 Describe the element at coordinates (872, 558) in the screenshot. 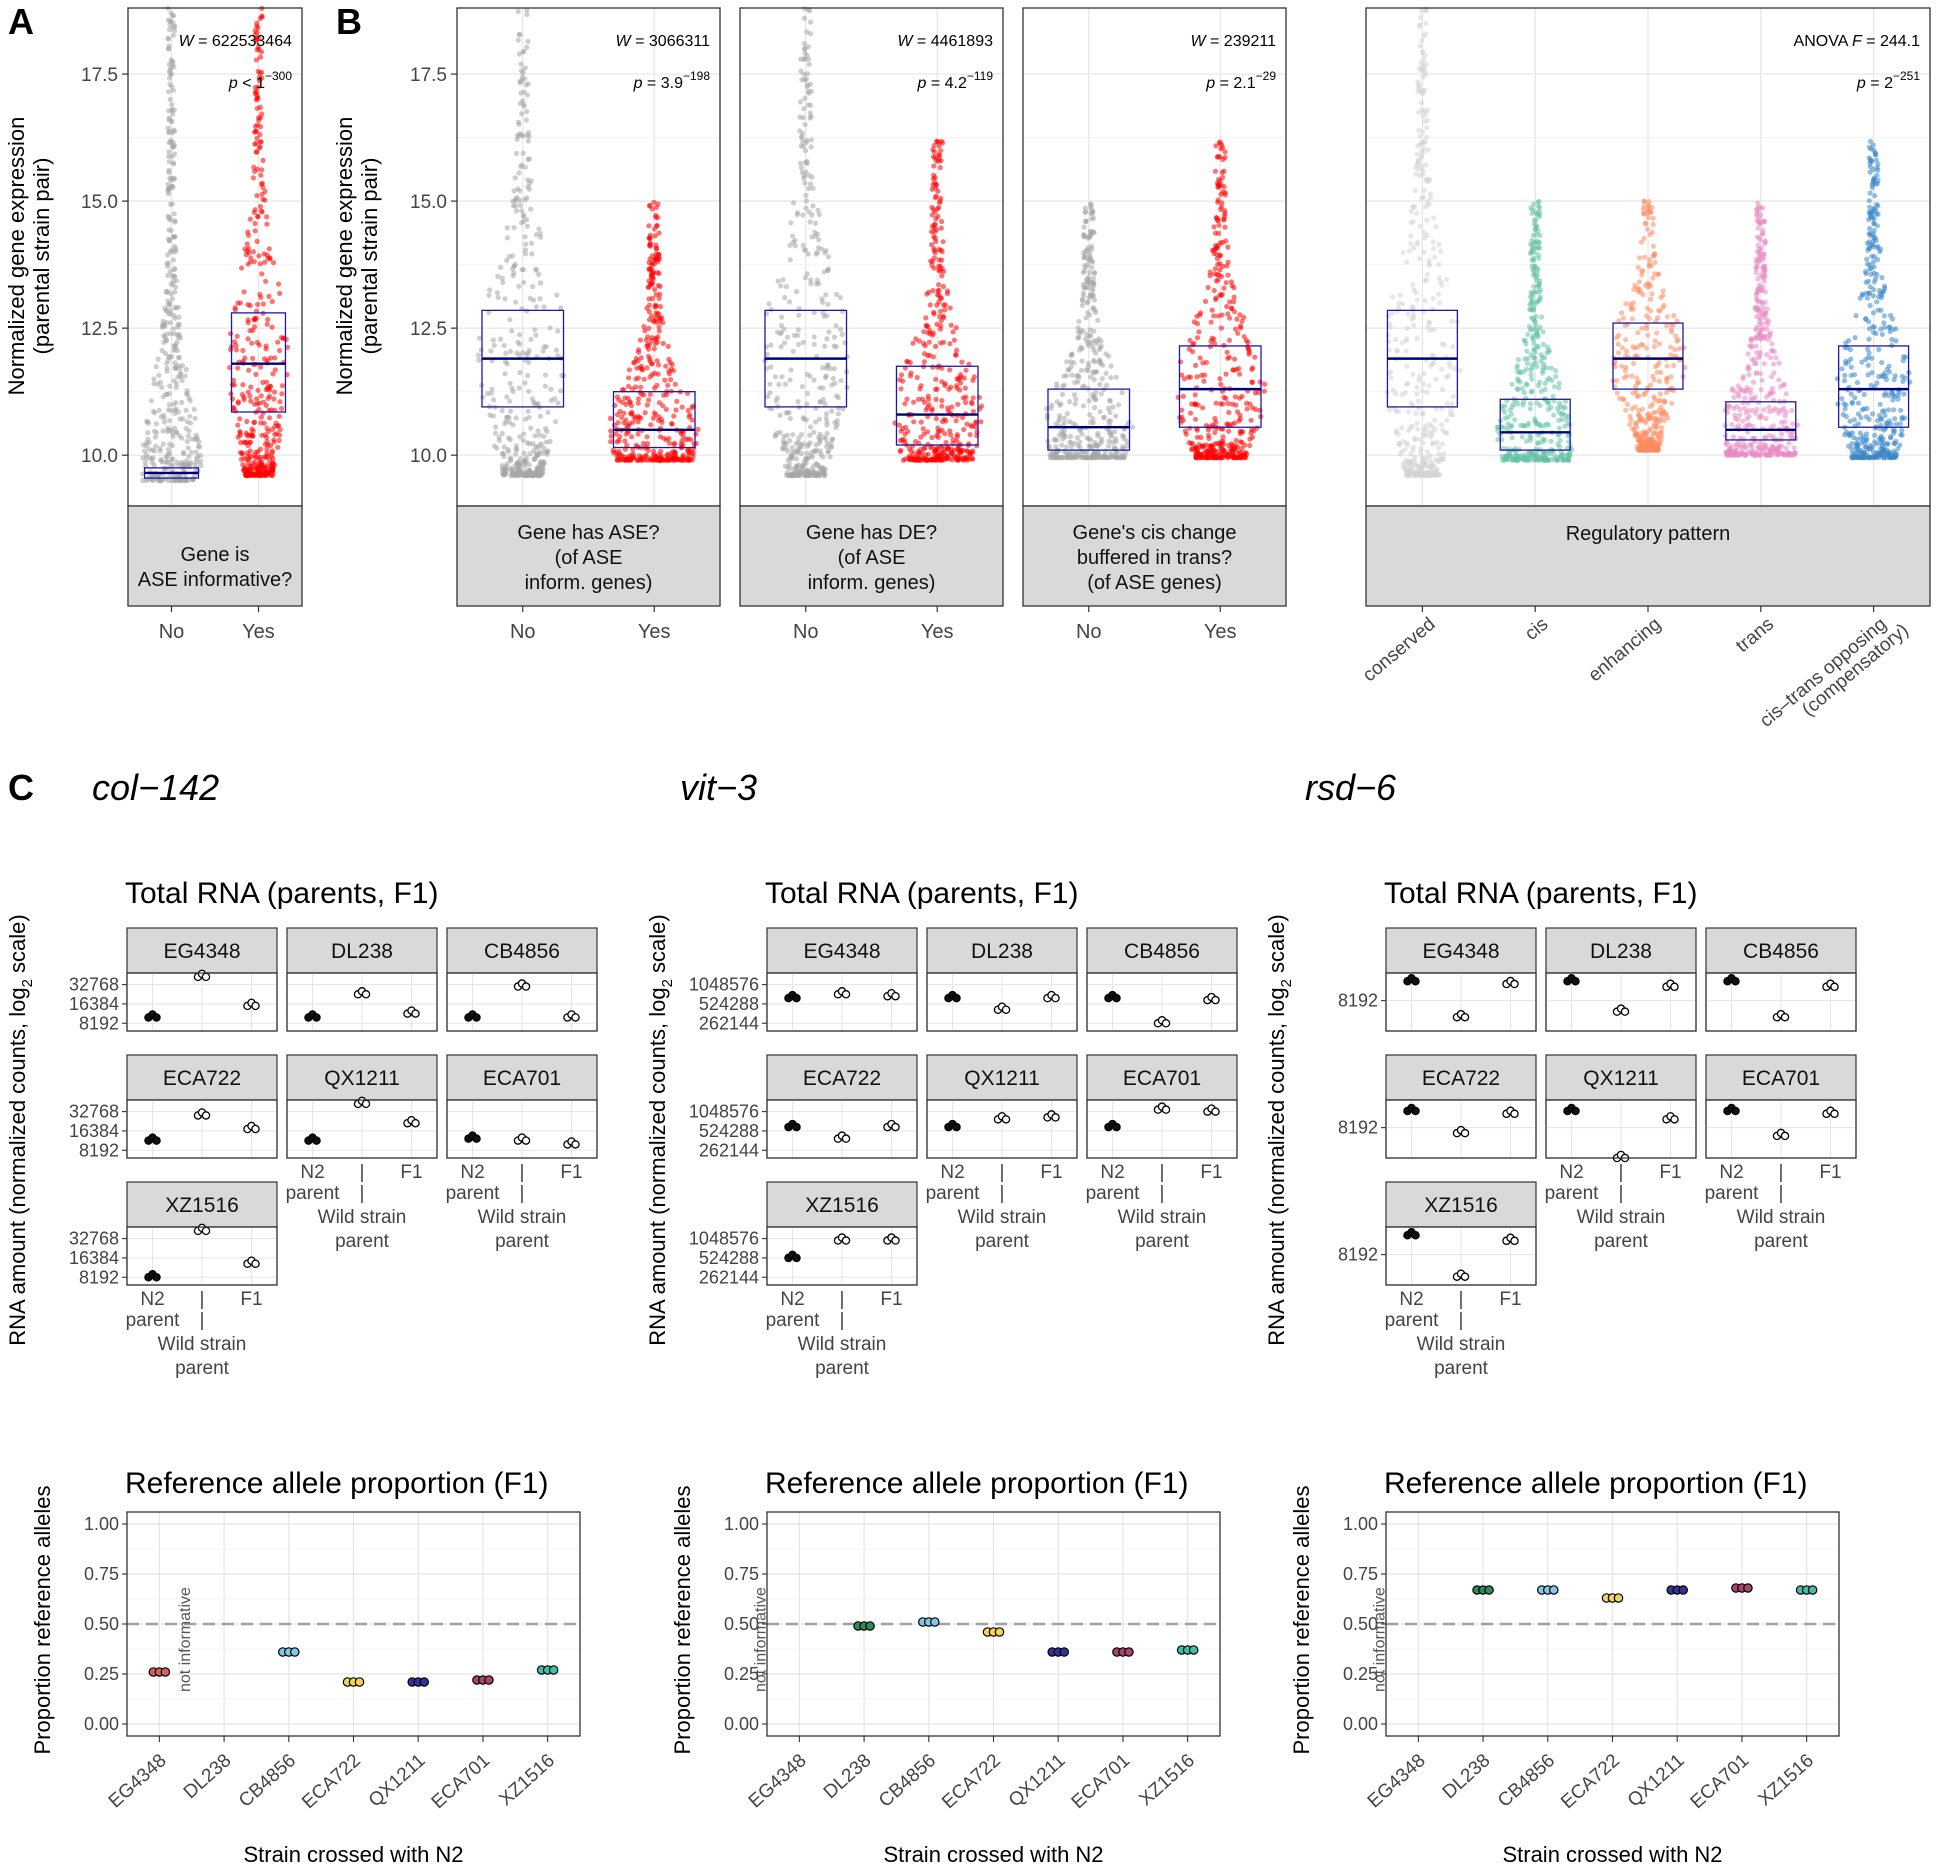

I see `strip-text: (of ASE` at that location.